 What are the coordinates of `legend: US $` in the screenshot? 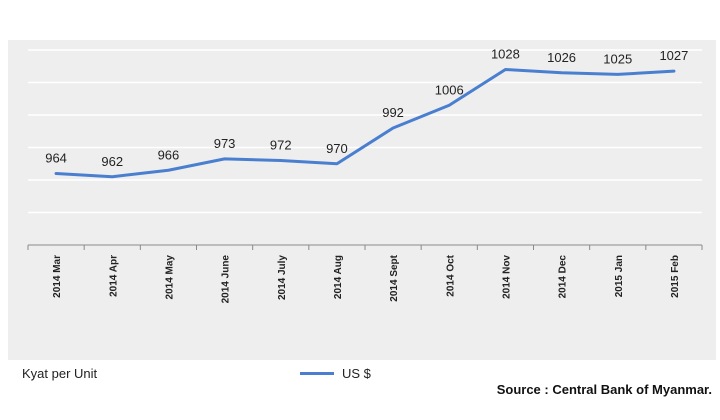 It's located at (335, 373).